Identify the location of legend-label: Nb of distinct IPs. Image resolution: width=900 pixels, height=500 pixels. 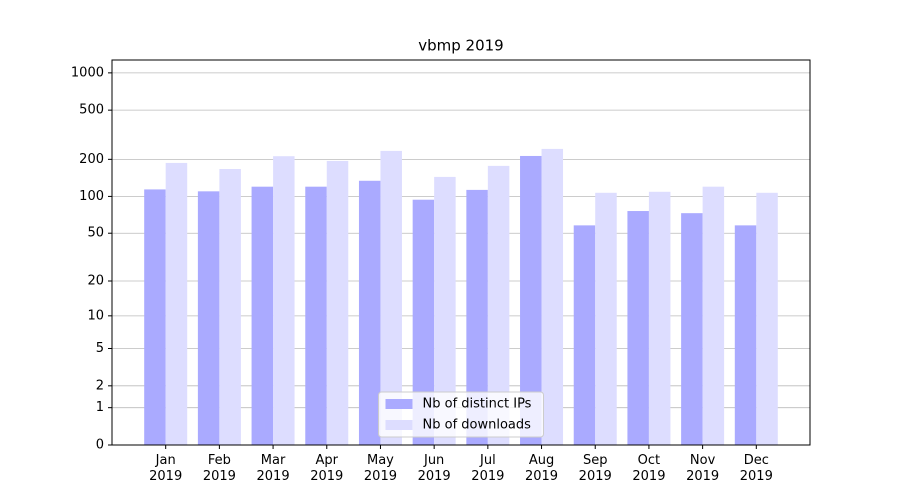
(477, 404).